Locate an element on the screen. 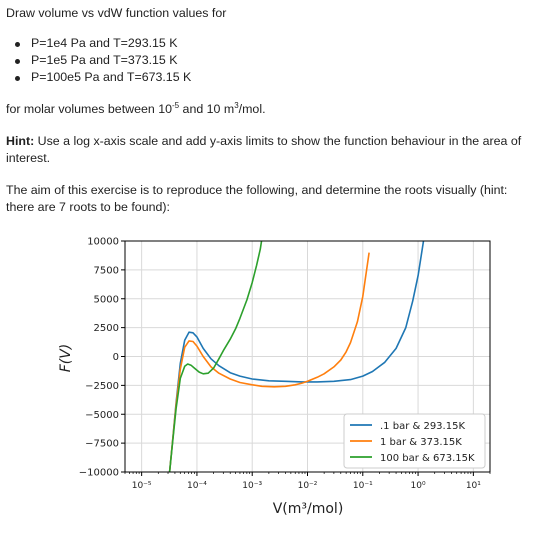 The image size is (544, 534). y-tick-label: 0 is located at coordinates (116, 357).